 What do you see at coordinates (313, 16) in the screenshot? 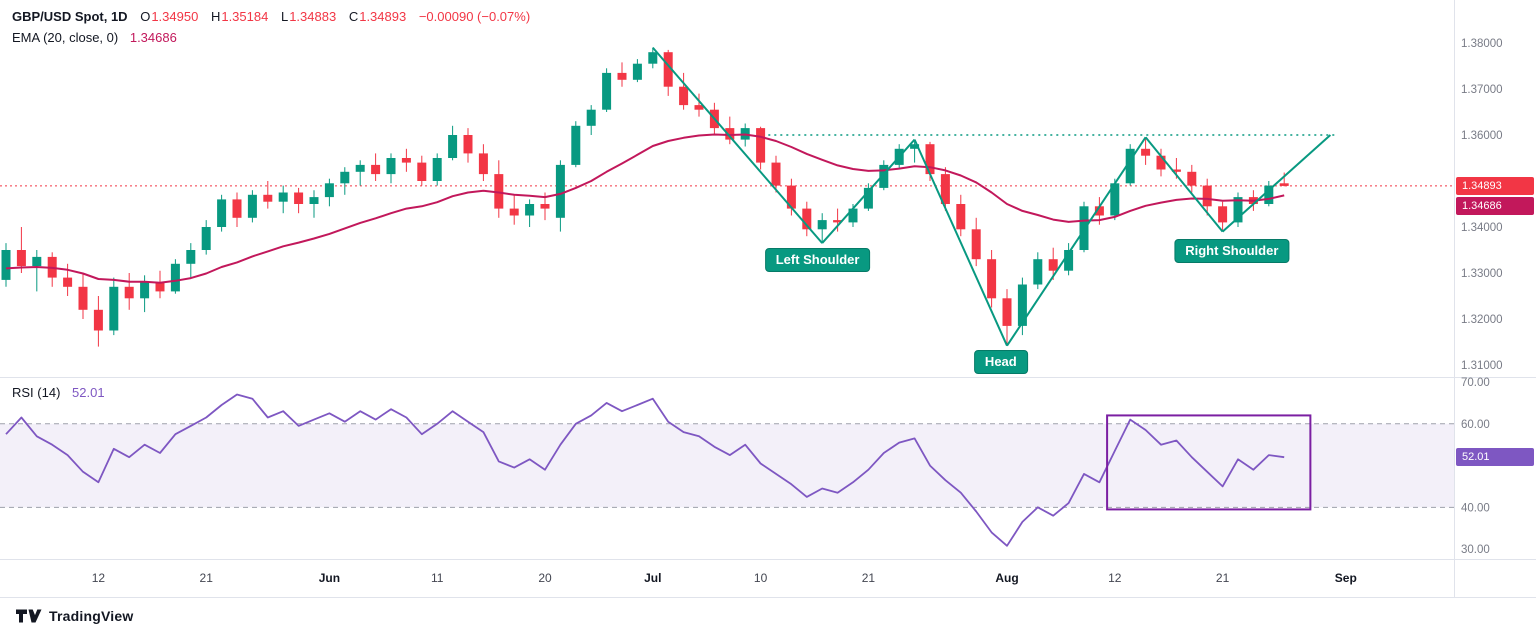
I see `low-value: 1.34883` at bounding box center [313, 16].